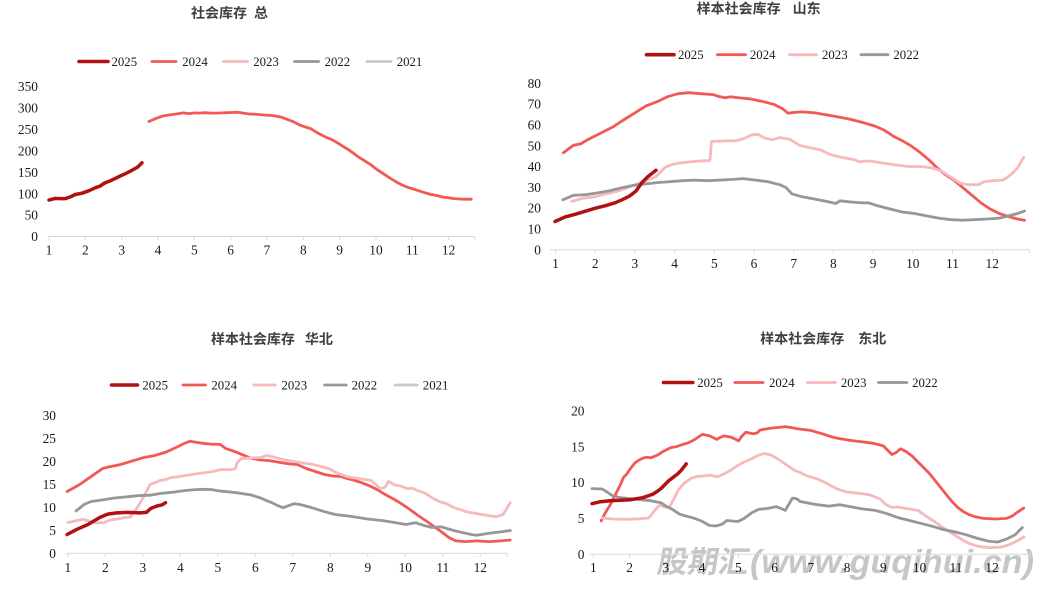  What do you see at coordinates (28, 172) in the screenshot?
I see `svg-text: 150` at bounding box center [28, 172].